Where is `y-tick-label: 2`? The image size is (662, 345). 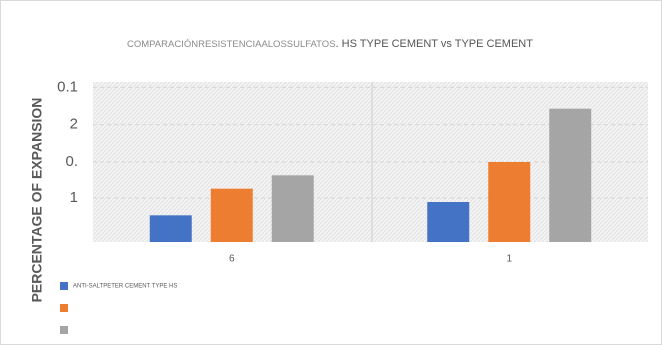 y-tick-label: 2 is located at coordinates (74, 124).